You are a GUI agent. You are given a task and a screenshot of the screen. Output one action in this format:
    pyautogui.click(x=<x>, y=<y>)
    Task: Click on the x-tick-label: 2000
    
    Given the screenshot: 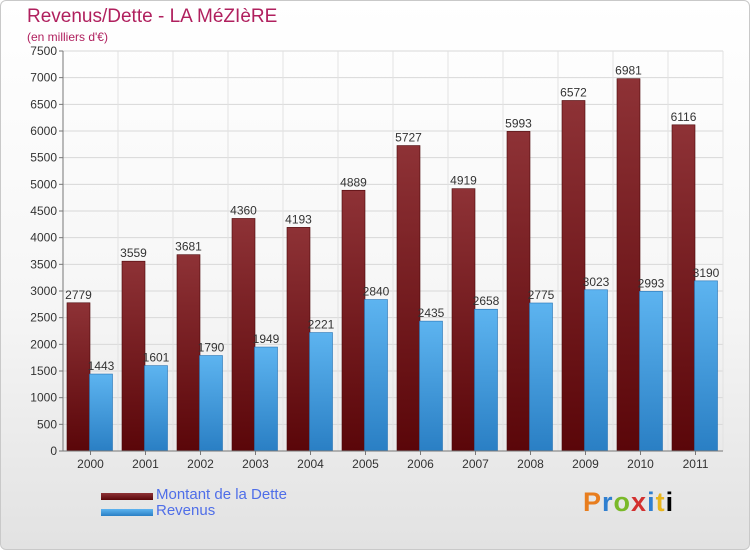 What is the action you would take?
    pyautogui.click(x=90, y=464)
    